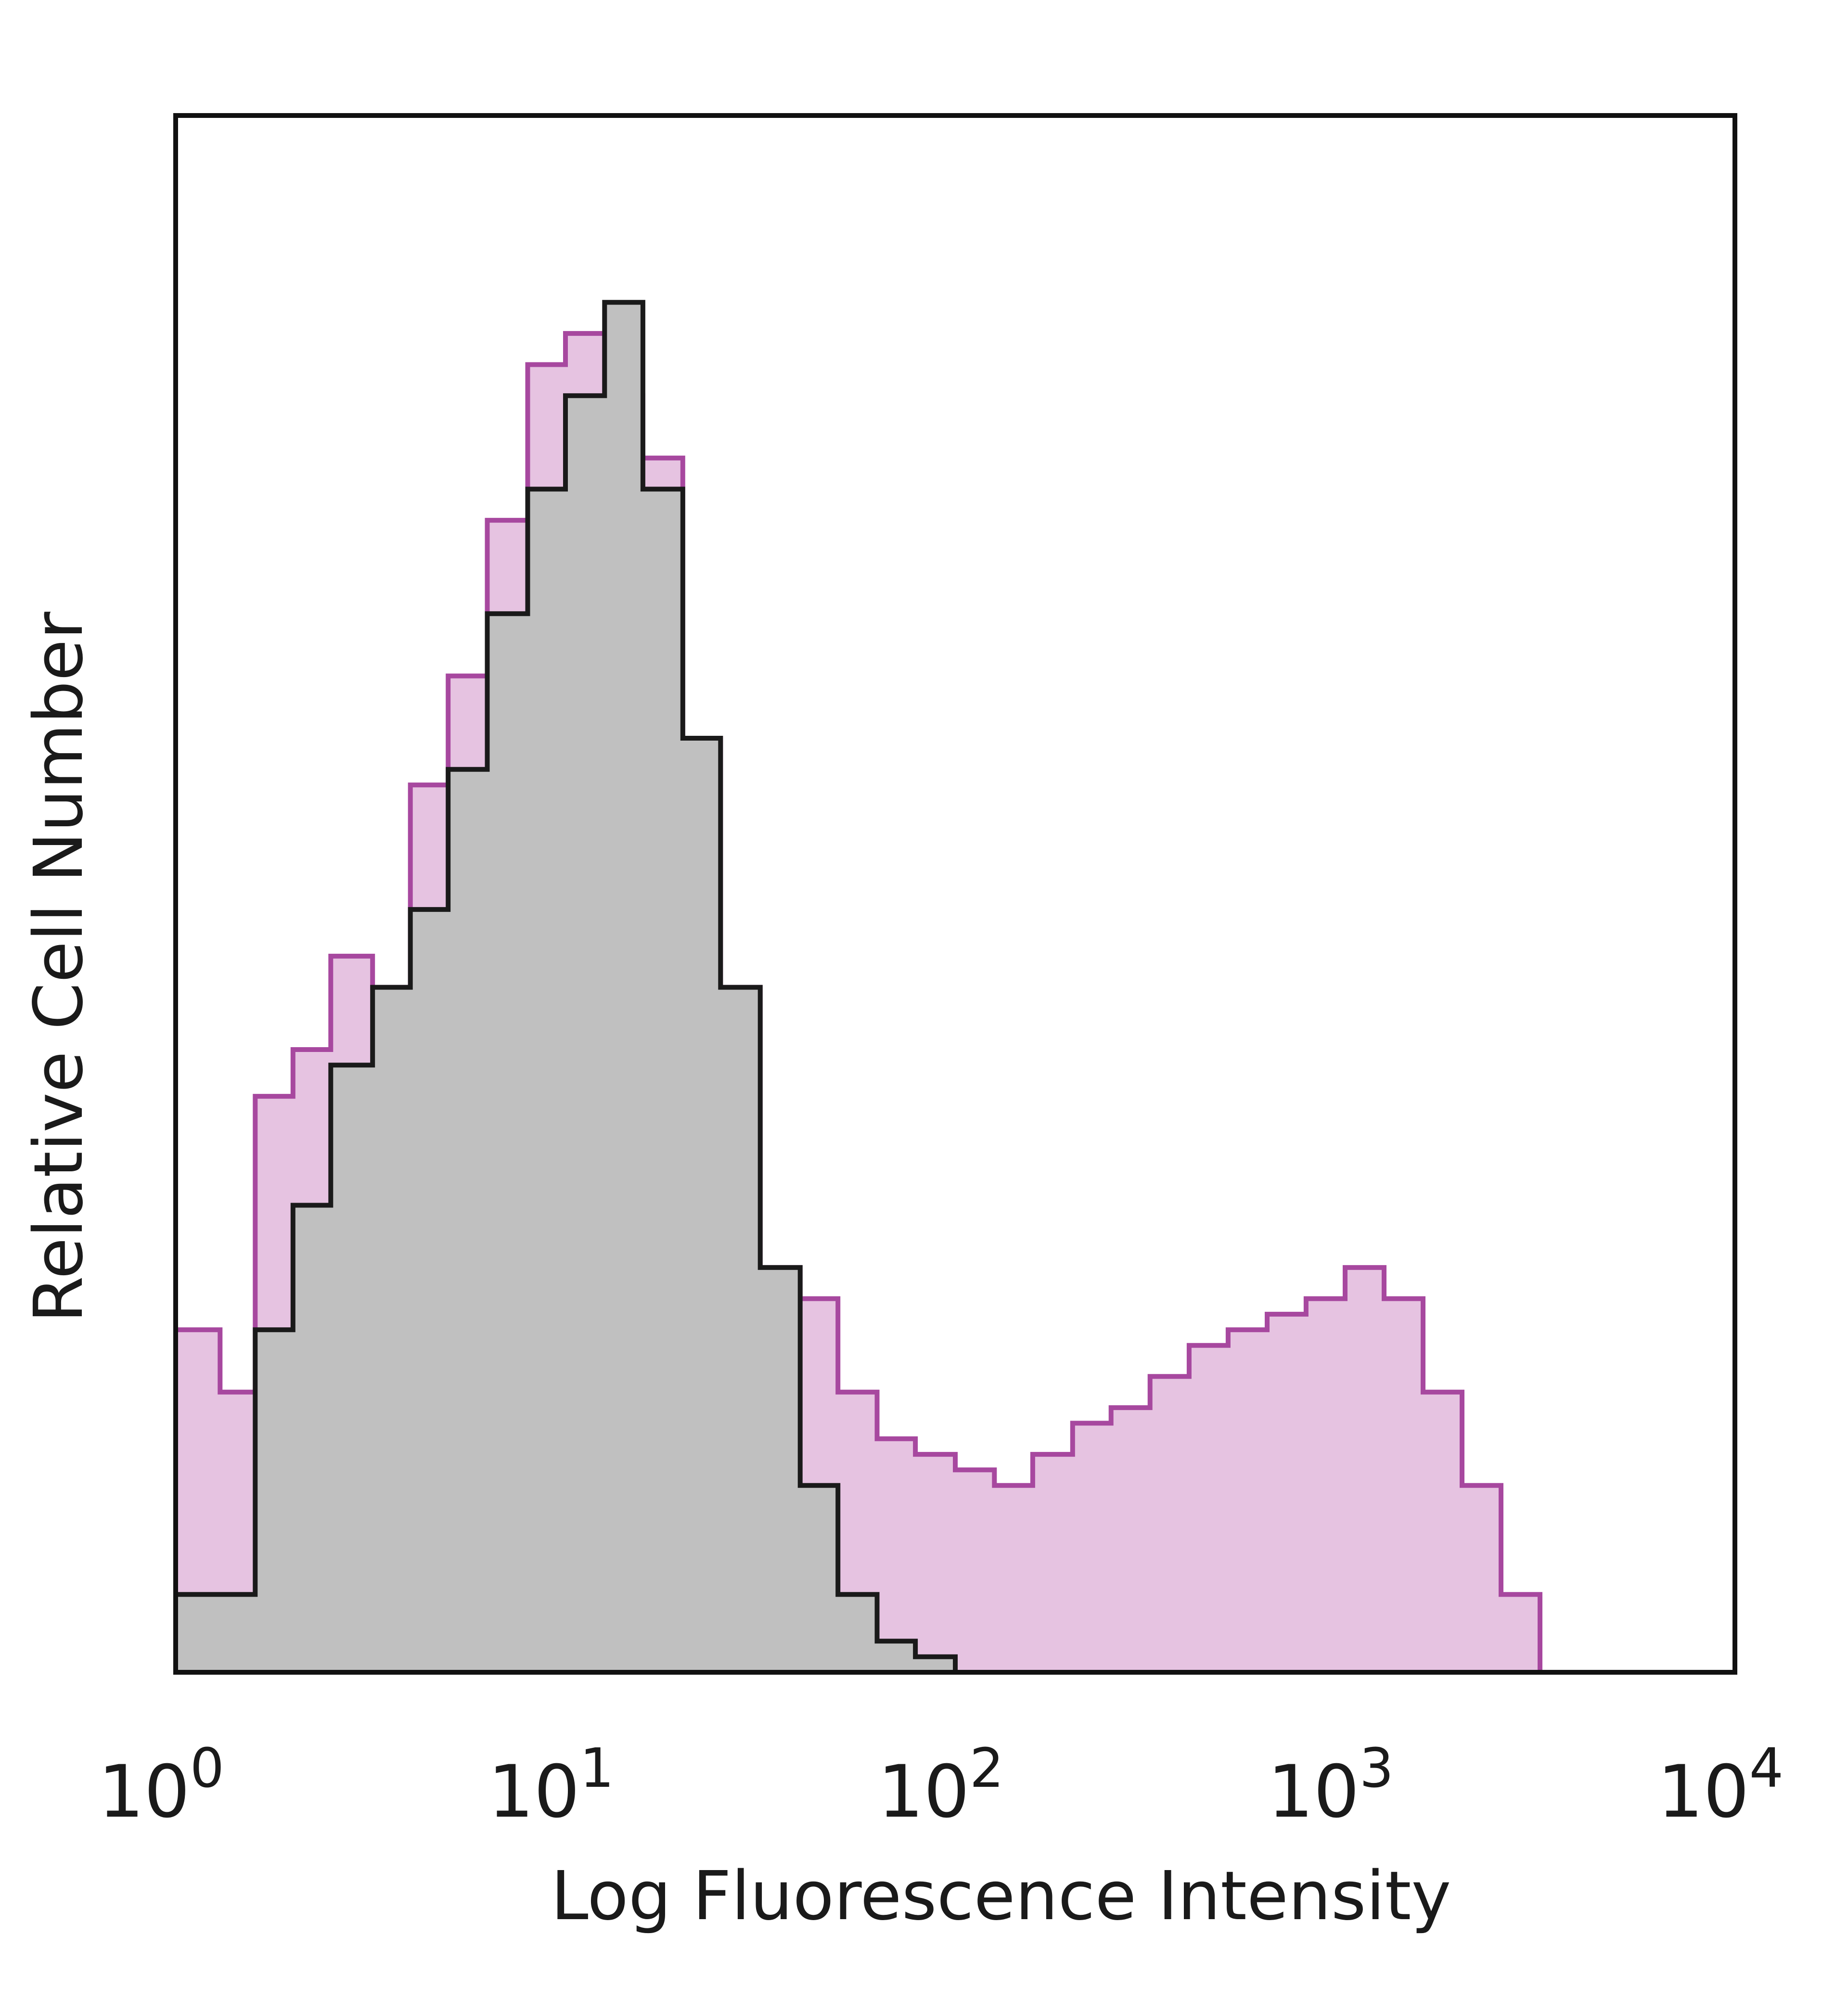 The height and width of the screenshot is (2000, 1848). What do you see at coordinates (161, 1785) in the screenshot?
I see `x-tick-label: 10⁰` at bounding box center [161, 1785].